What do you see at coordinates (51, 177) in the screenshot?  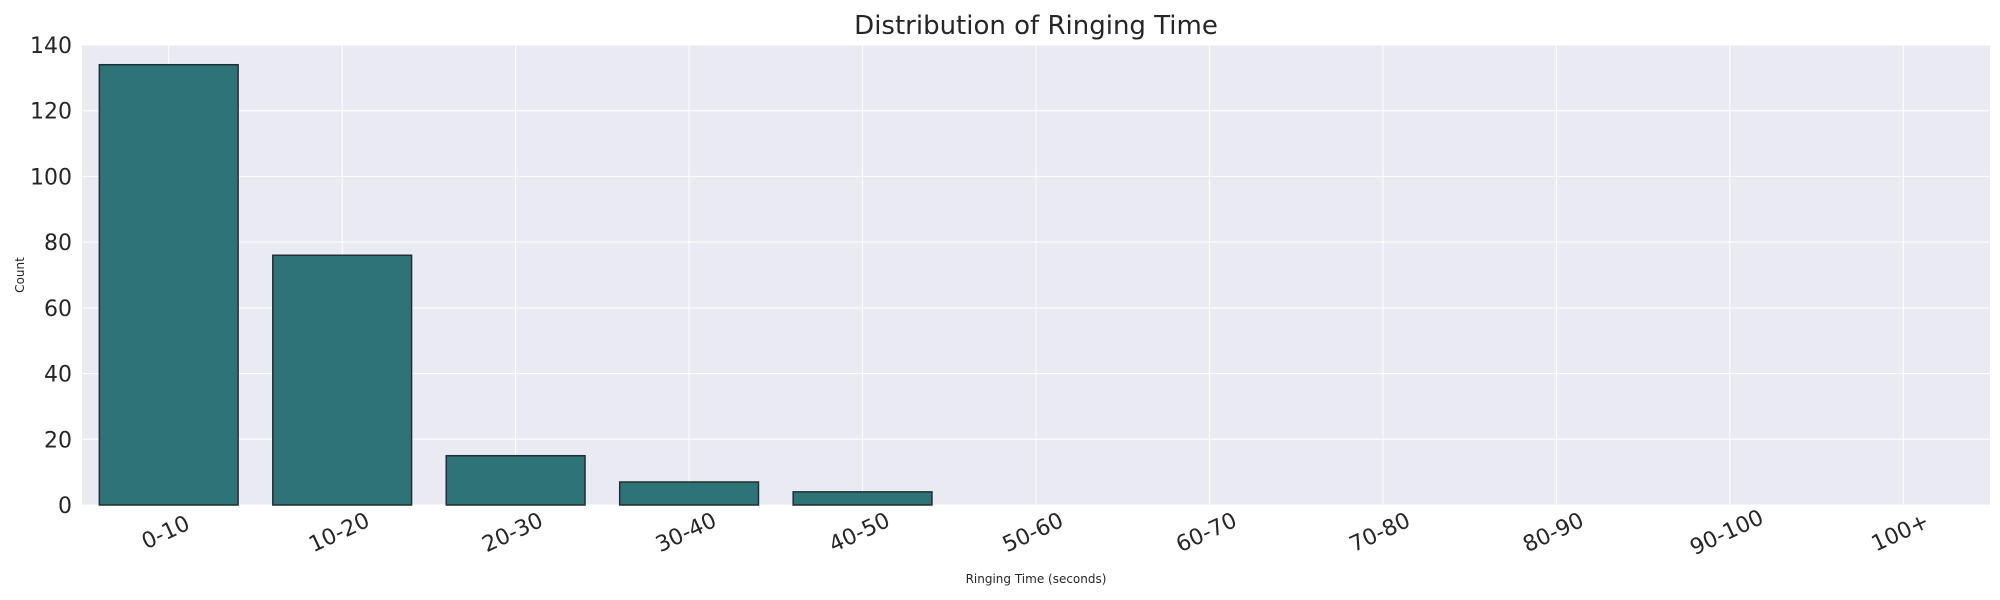 I see `y-tick-label: 100` at bounding box center [51, 177].